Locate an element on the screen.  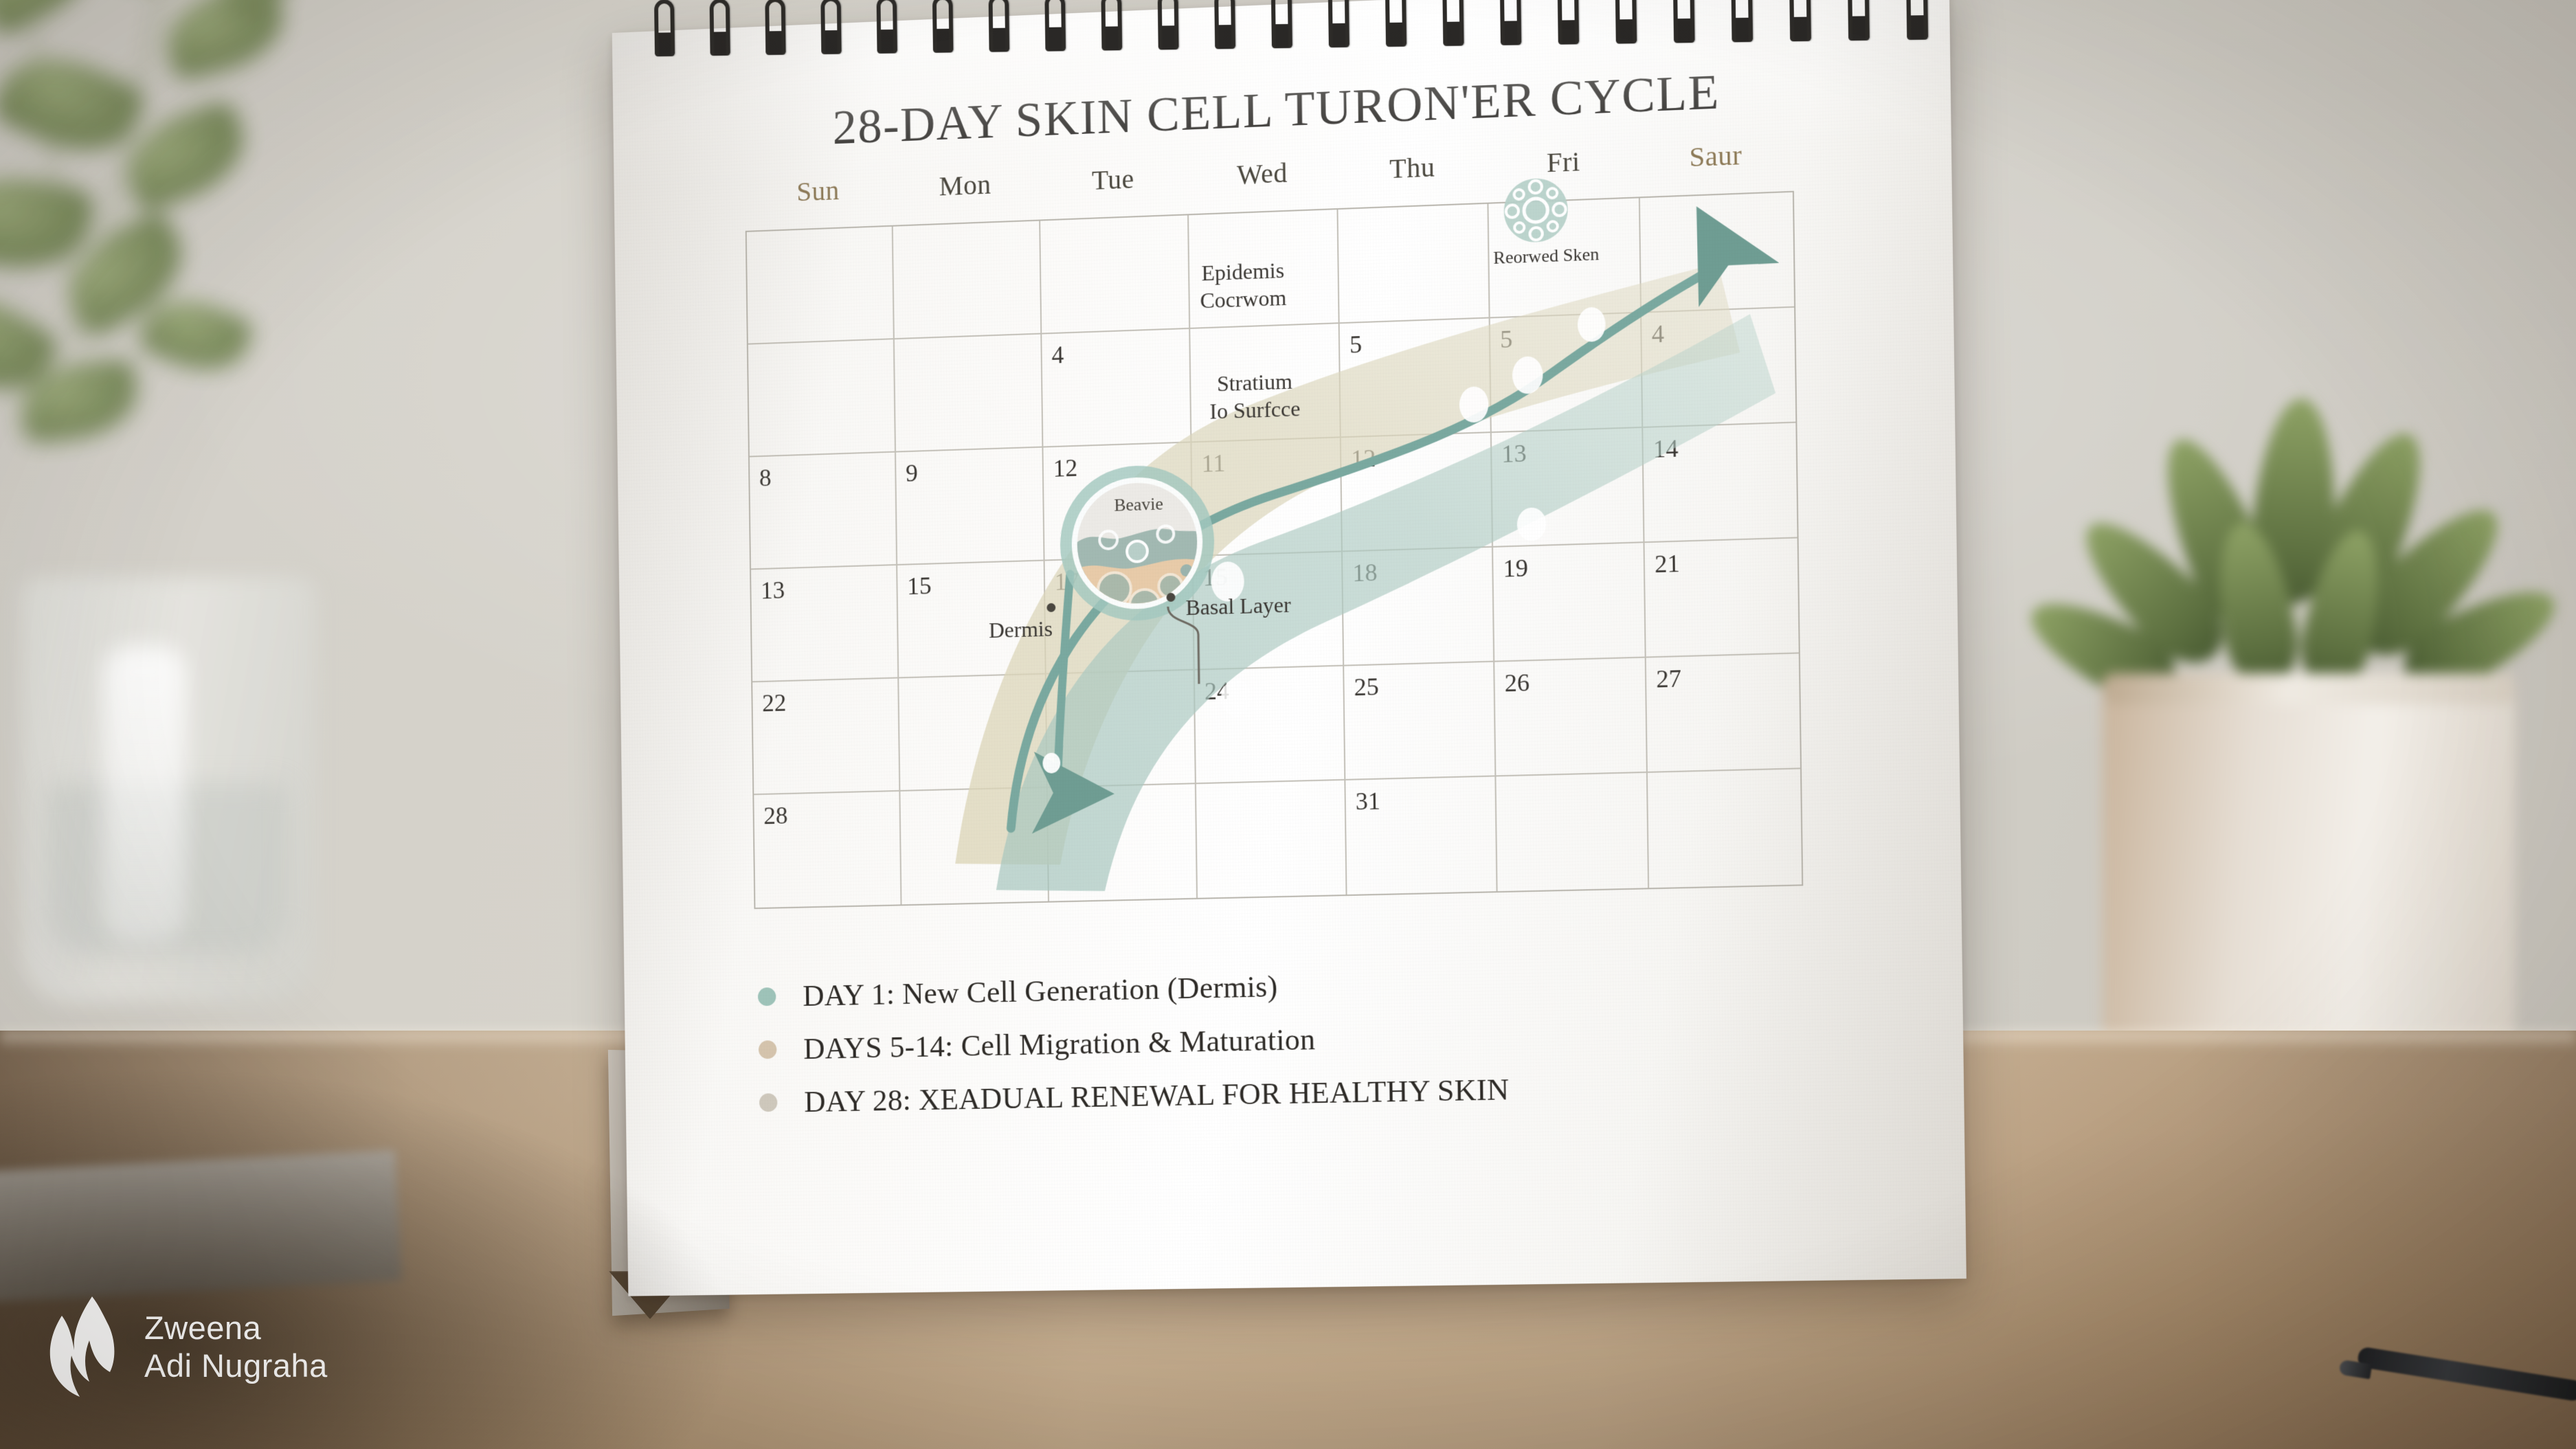
calendar-cell: 9 is located at coordinates (970, 506).